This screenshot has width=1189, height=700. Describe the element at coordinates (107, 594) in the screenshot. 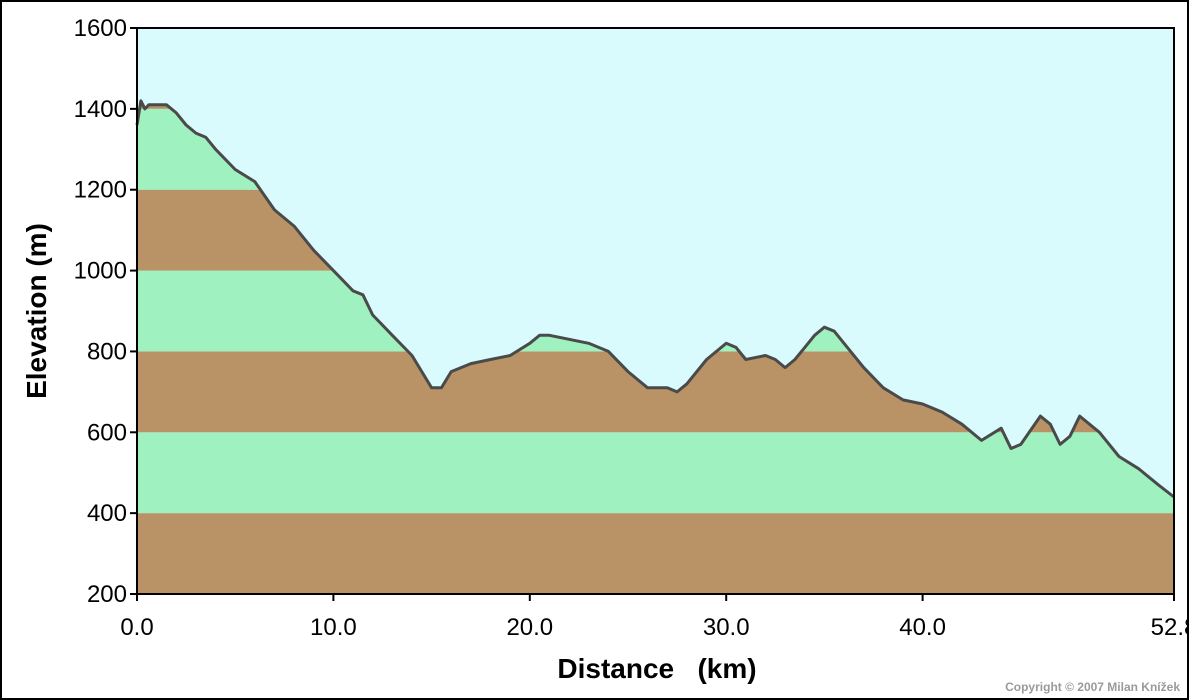

I see `y-tick-label: 200` at that location.